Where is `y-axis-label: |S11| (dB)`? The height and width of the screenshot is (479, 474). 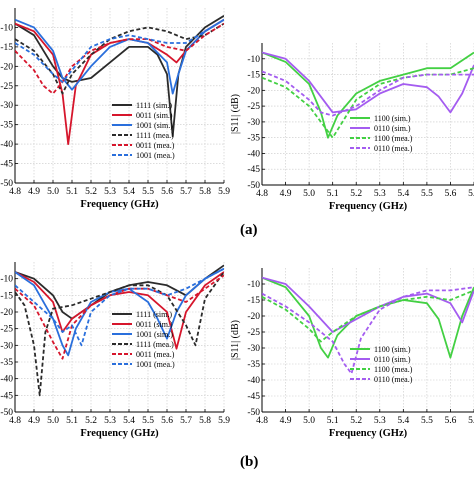 y-axis-label: |S11| (dB) is located at coordinates (235, 114).